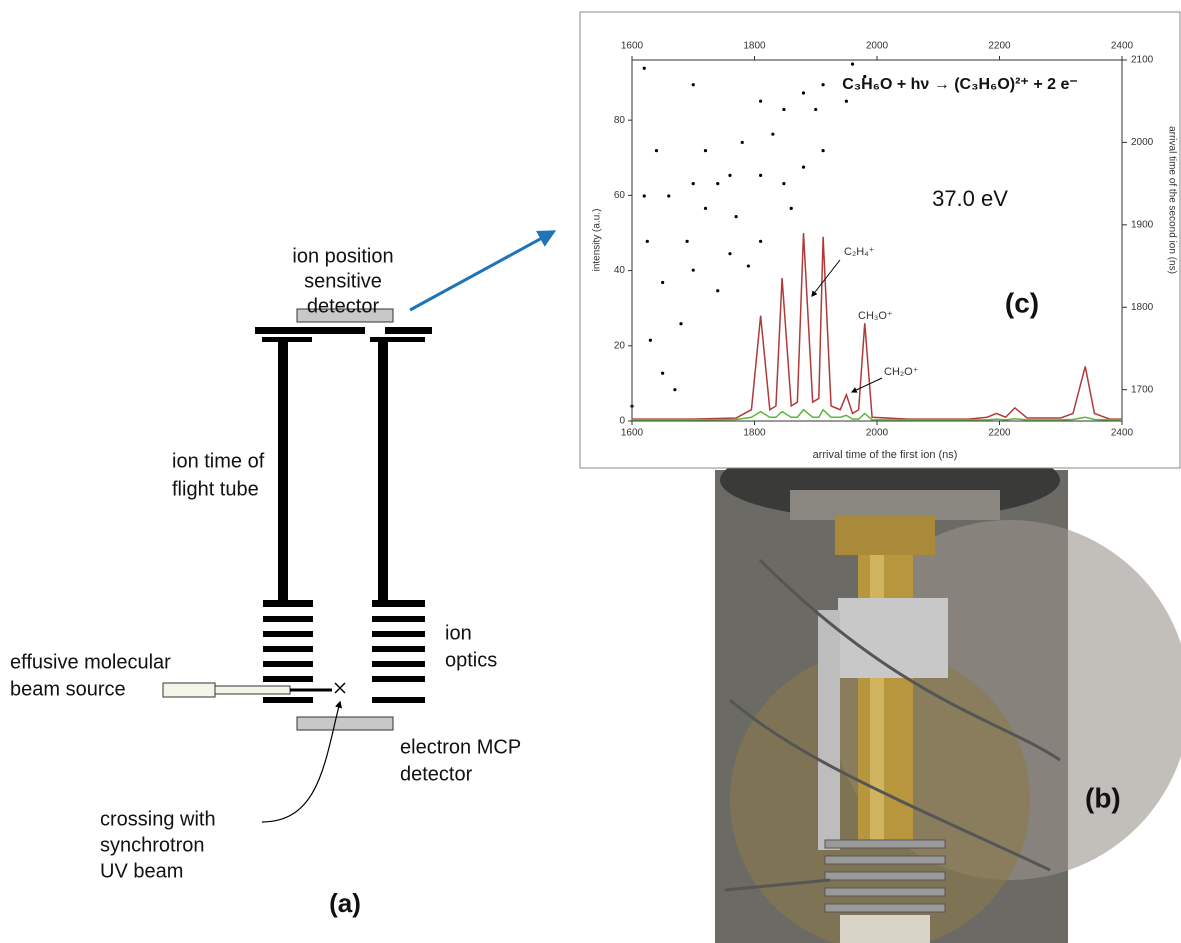 Image resolution: width=1181 pixels, height=943 pixels. What do you see at coordinates (1103, 797) in the screenshot?
I see `panel-label: (b)` at bounding box center [1103, 797].